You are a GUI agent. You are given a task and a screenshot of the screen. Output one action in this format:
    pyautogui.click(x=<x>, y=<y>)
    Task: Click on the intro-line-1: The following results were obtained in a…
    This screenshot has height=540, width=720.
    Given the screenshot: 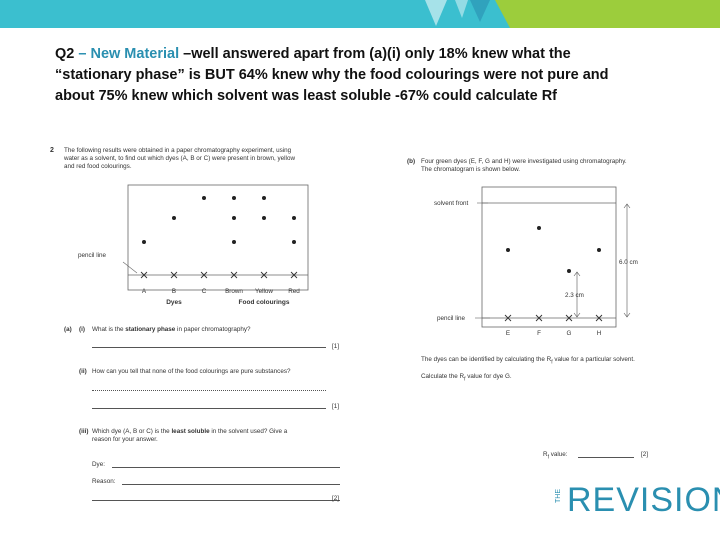 What is the action you would take?
    pyautogui.click(x=178, y=150)
    